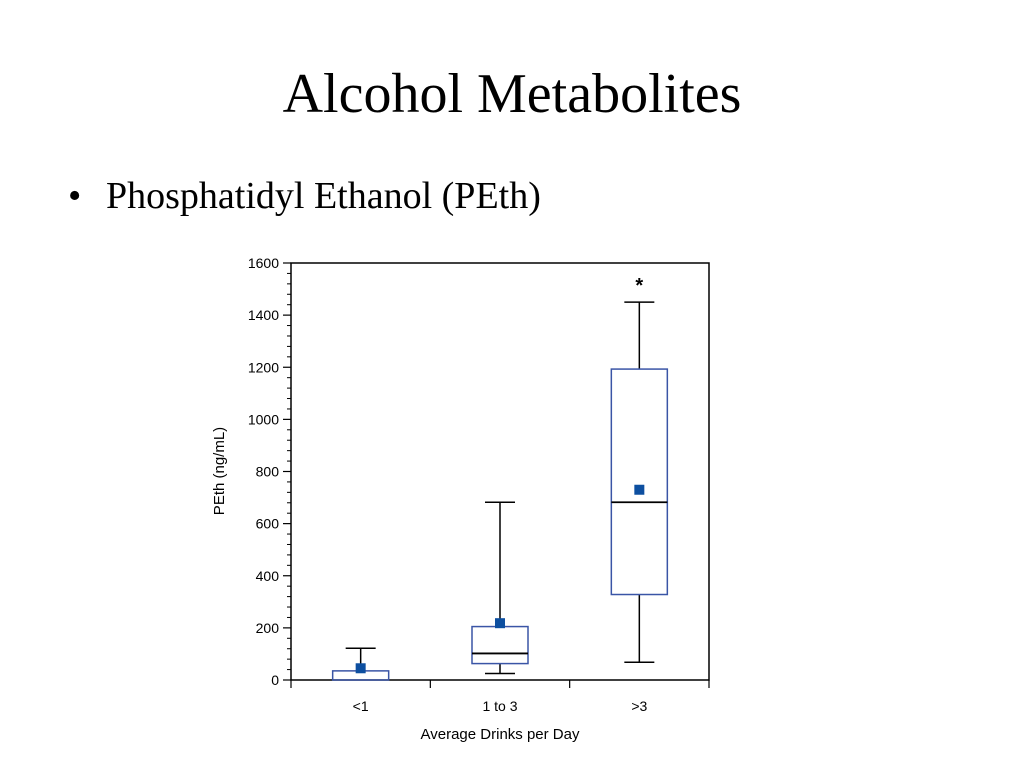  What do you see at coordinates (263, 263) in the screenshot?
I see `y-tick-label: 1600` at bounding box center [263, 263].